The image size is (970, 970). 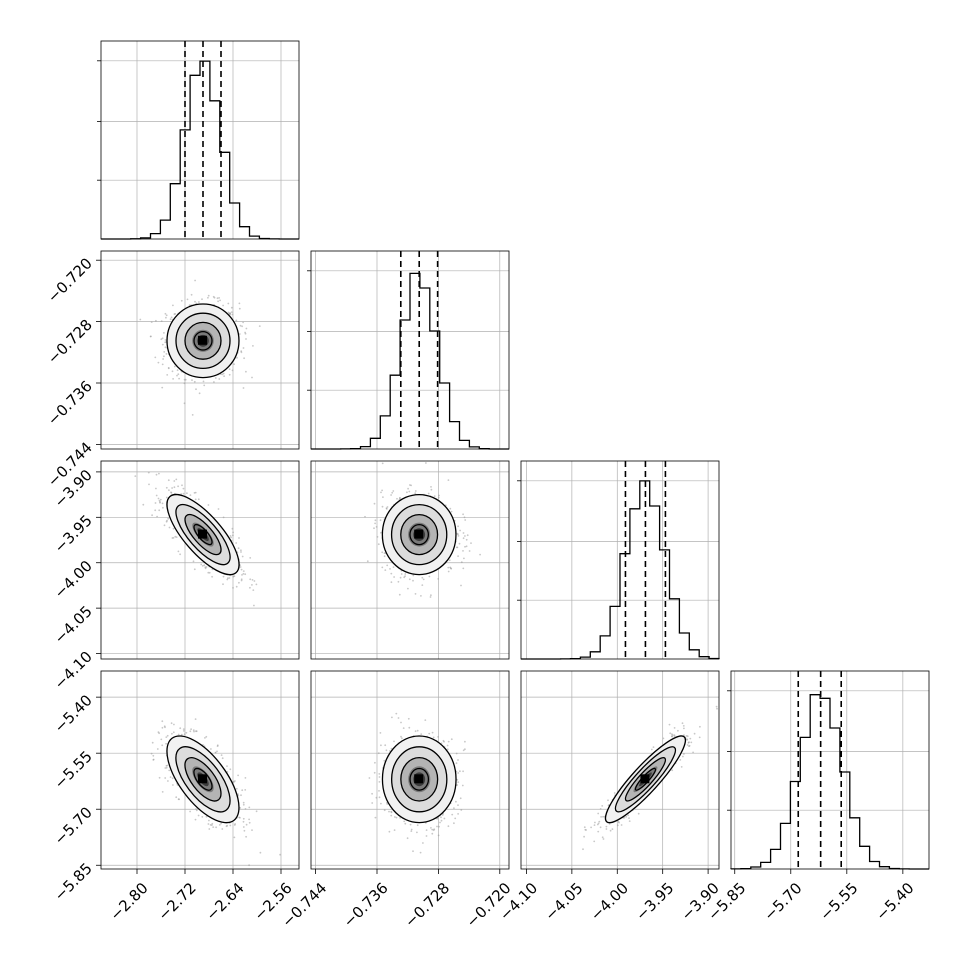 I want to click on x-tick-label: −5.40, so click(x=894, y=901).